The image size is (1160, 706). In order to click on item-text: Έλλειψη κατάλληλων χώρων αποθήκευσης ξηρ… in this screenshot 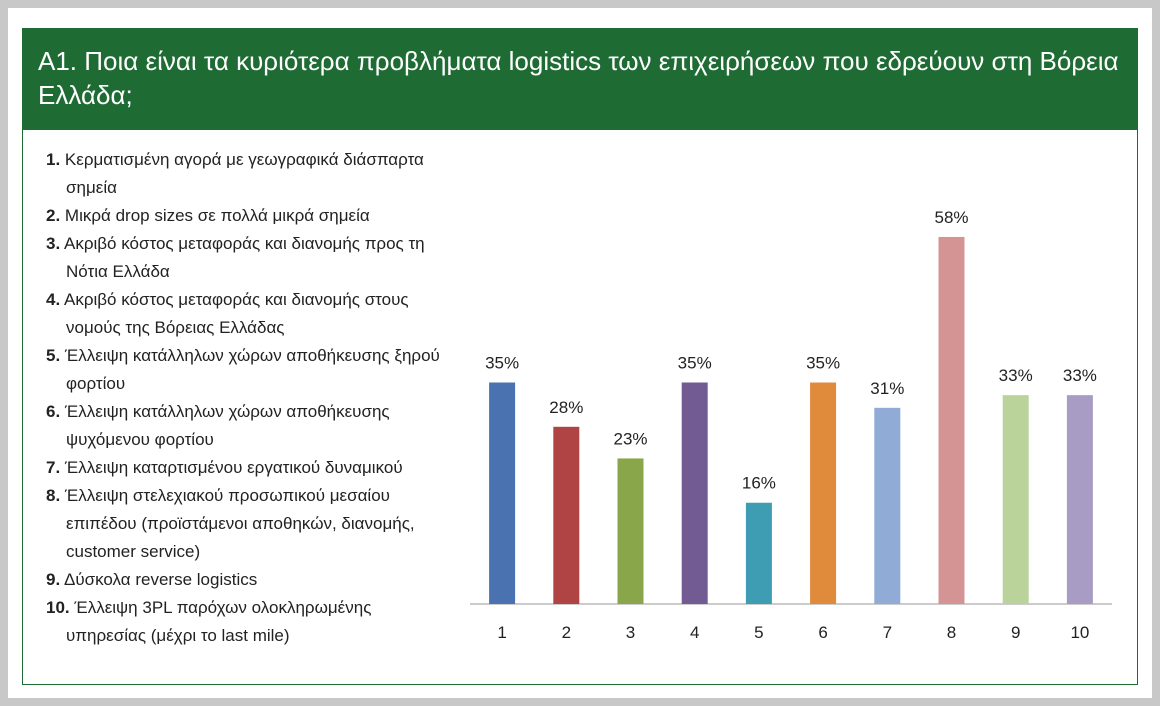, I will do `click(252, 369)`.